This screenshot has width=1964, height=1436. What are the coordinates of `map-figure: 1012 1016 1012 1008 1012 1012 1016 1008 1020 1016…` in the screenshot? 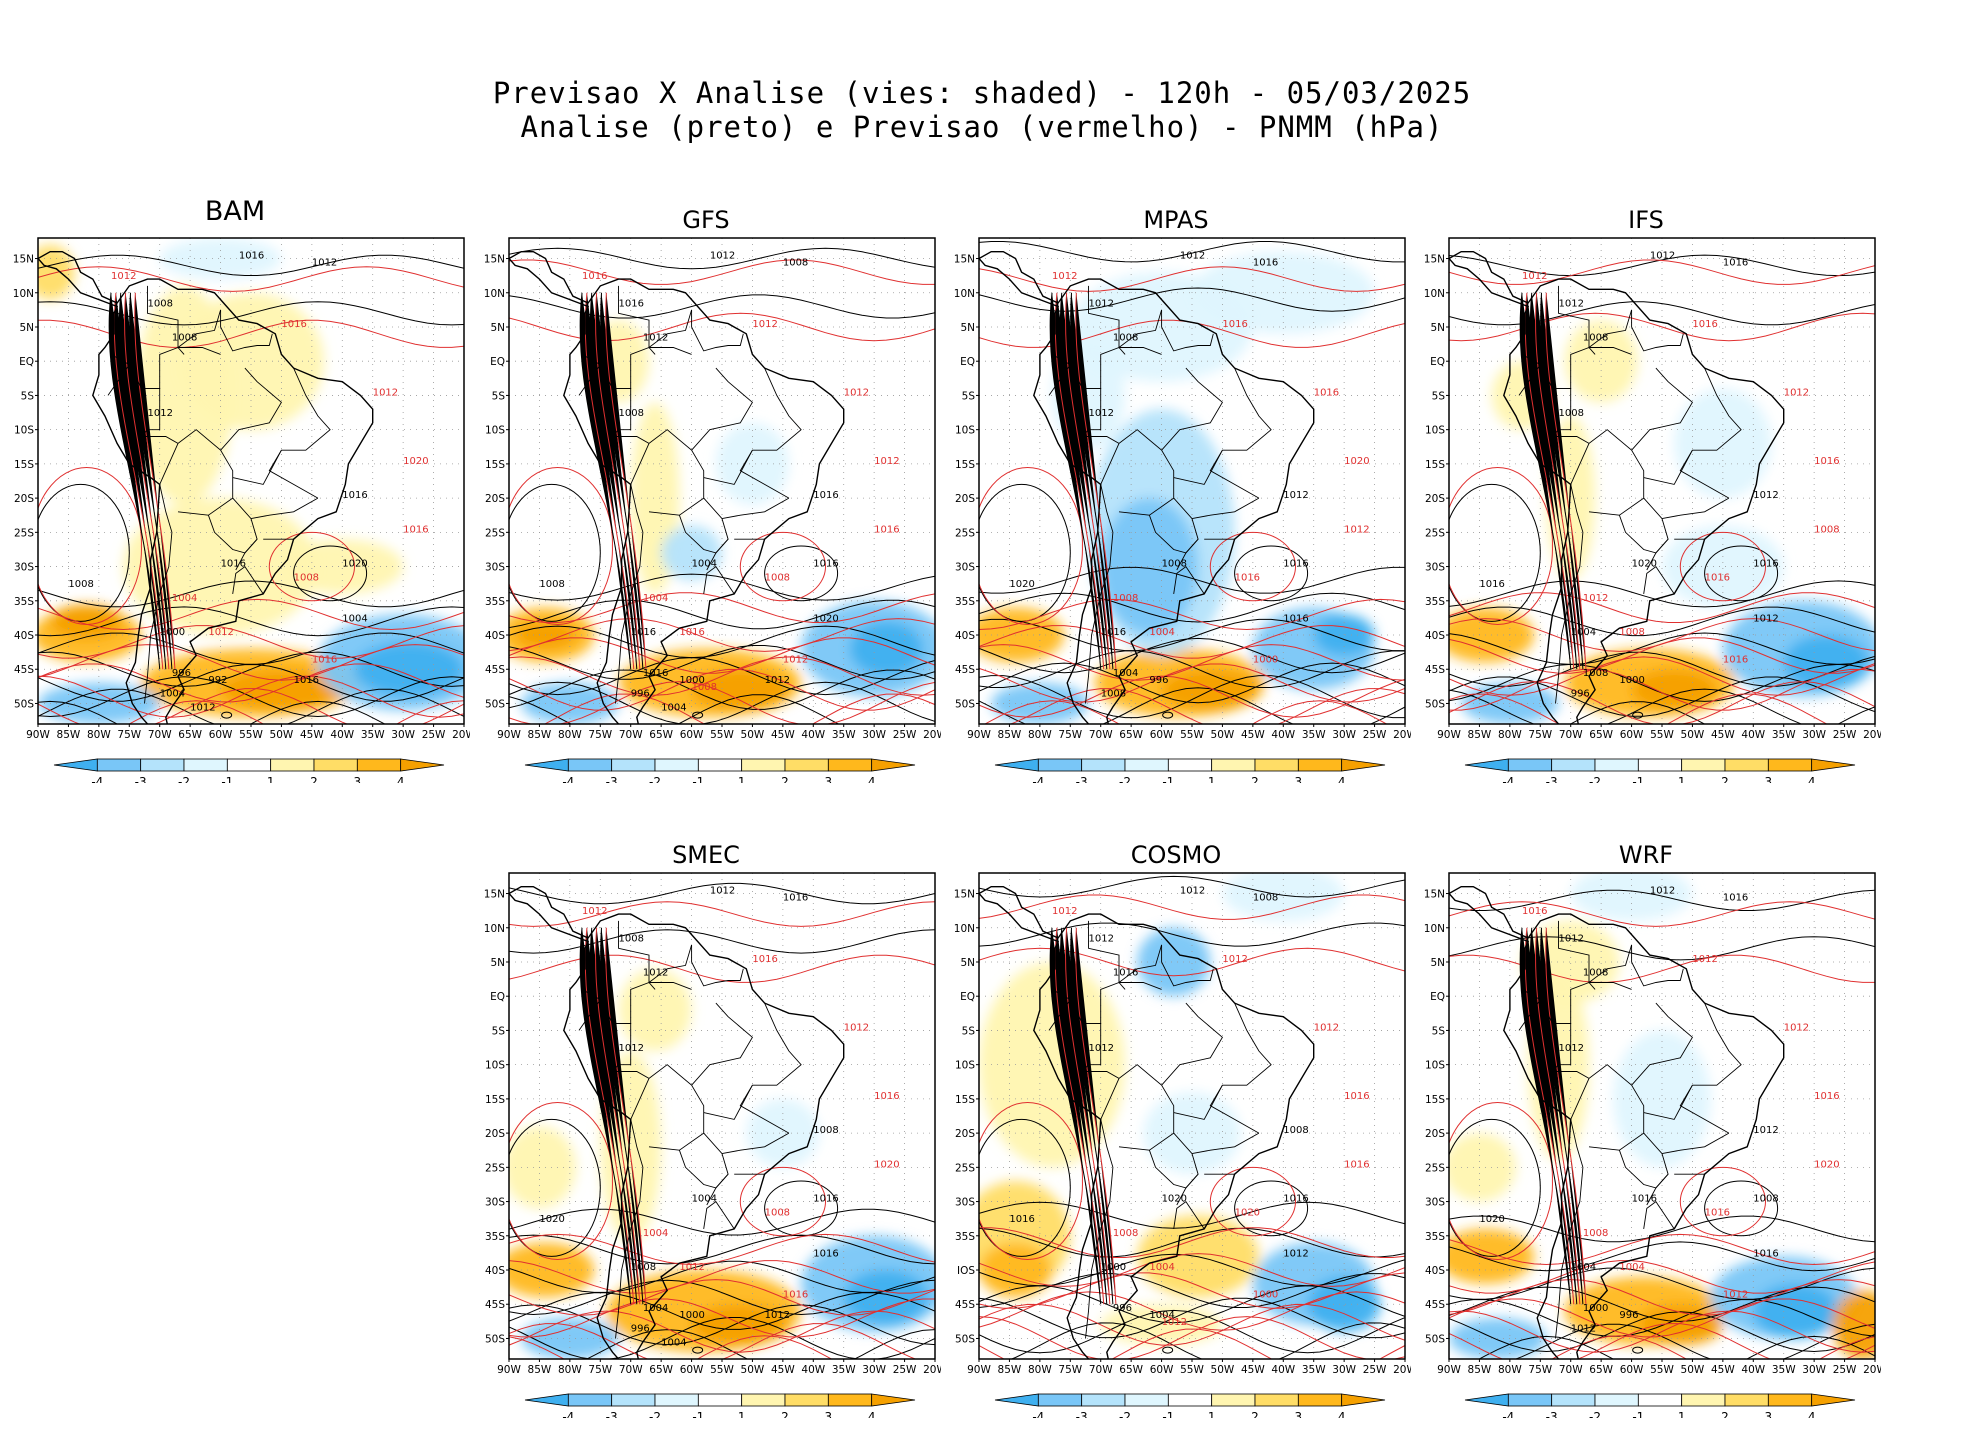 It's located at (1182, 510).